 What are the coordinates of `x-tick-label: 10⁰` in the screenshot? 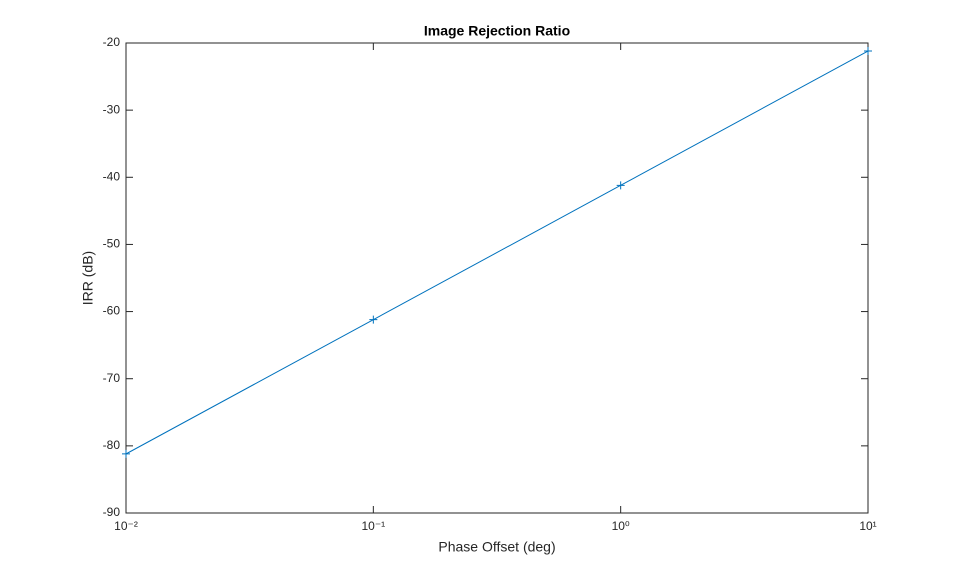 It's located at (621, 526).